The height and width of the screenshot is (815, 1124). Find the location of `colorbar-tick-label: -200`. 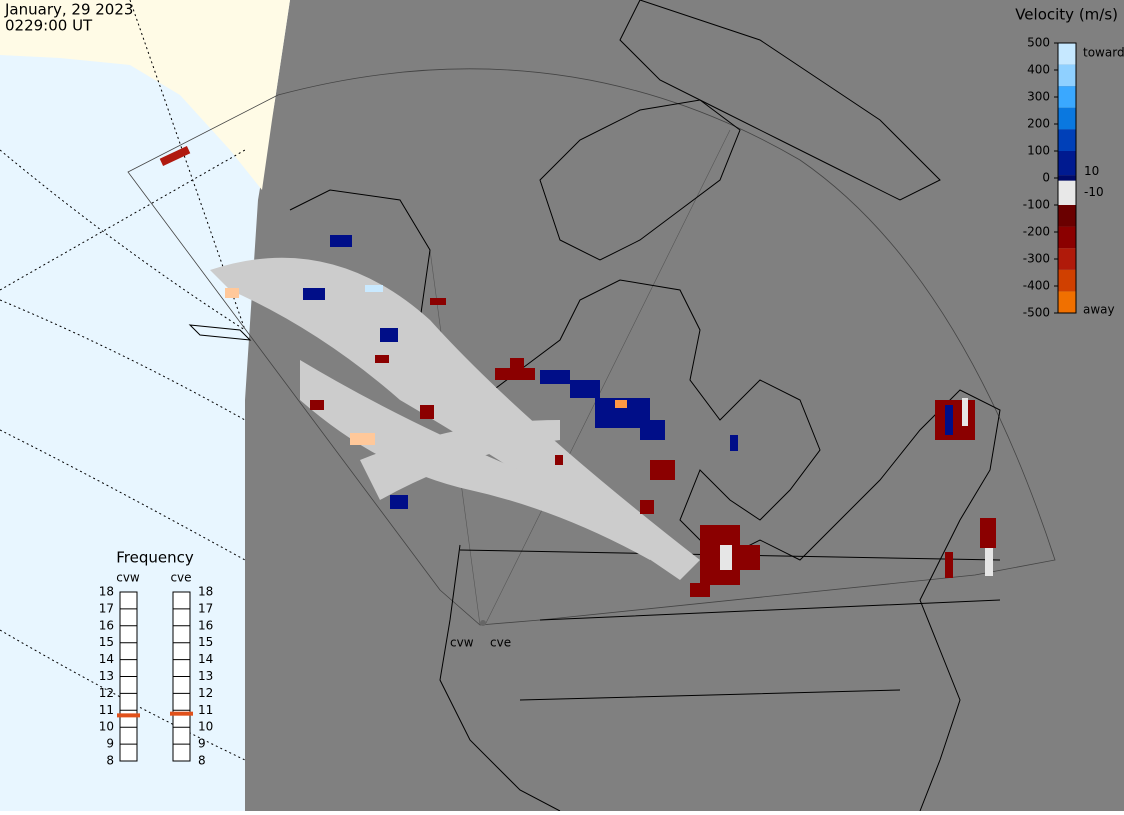

colorbar-tick-label: -200 is located at coordinates (1036, 232).